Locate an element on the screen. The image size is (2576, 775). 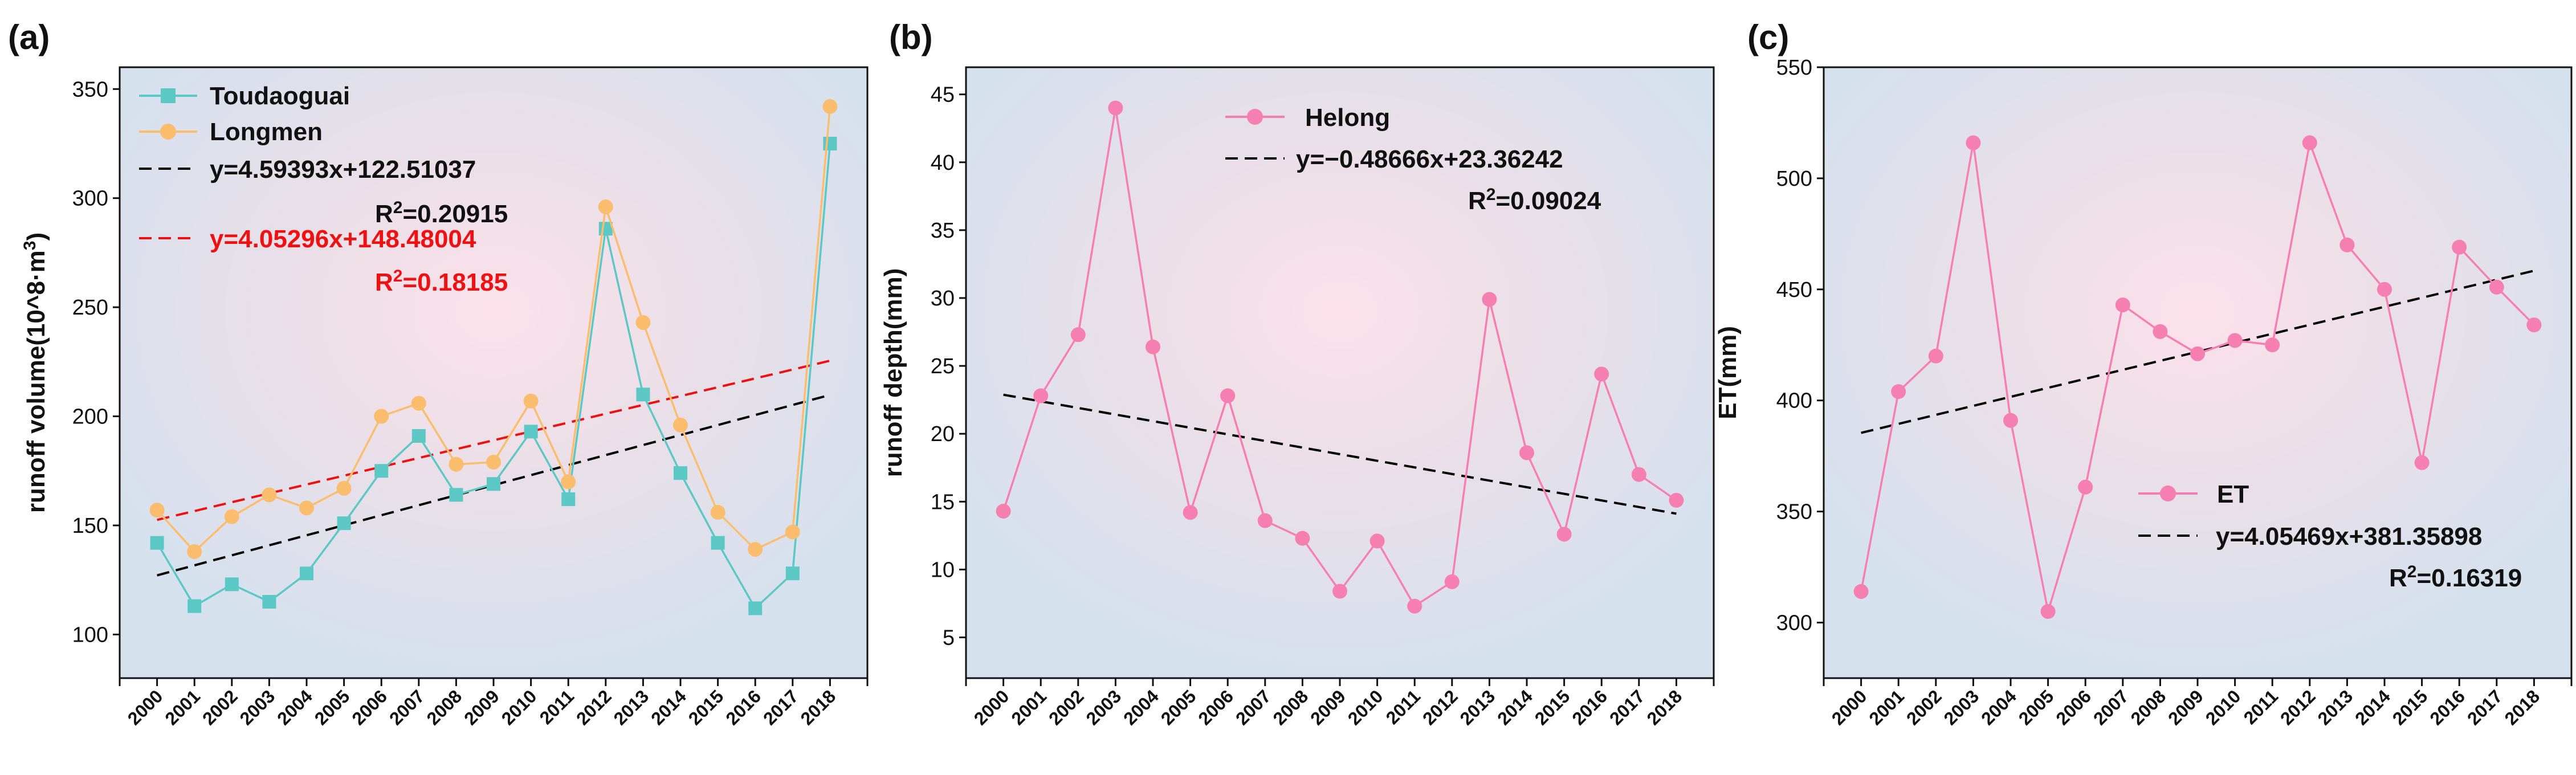
fit-r2-value-helong: =0.09024 is located at coordinates (1548, 201).